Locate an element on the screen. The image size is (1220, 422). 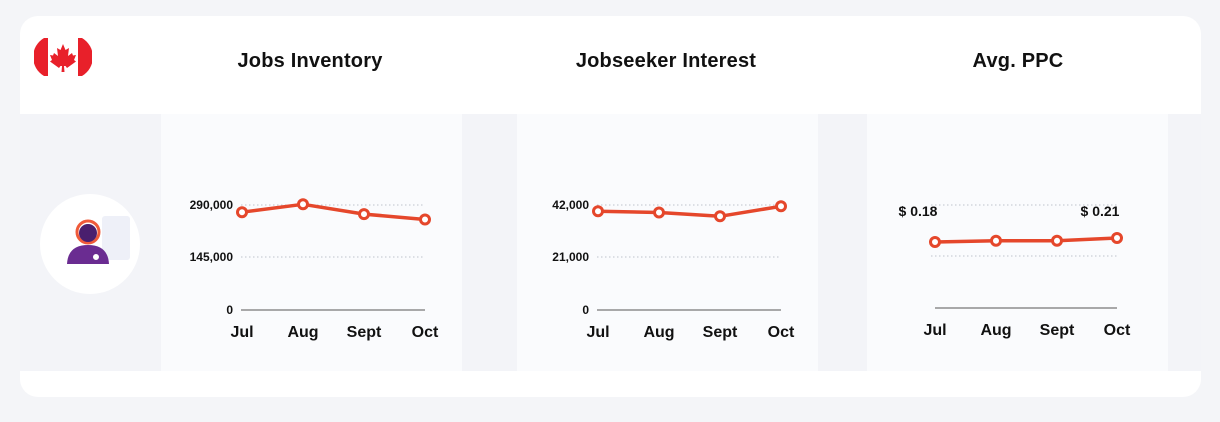
y-tick-label: 21,000 is located at coordinates (570, 257).